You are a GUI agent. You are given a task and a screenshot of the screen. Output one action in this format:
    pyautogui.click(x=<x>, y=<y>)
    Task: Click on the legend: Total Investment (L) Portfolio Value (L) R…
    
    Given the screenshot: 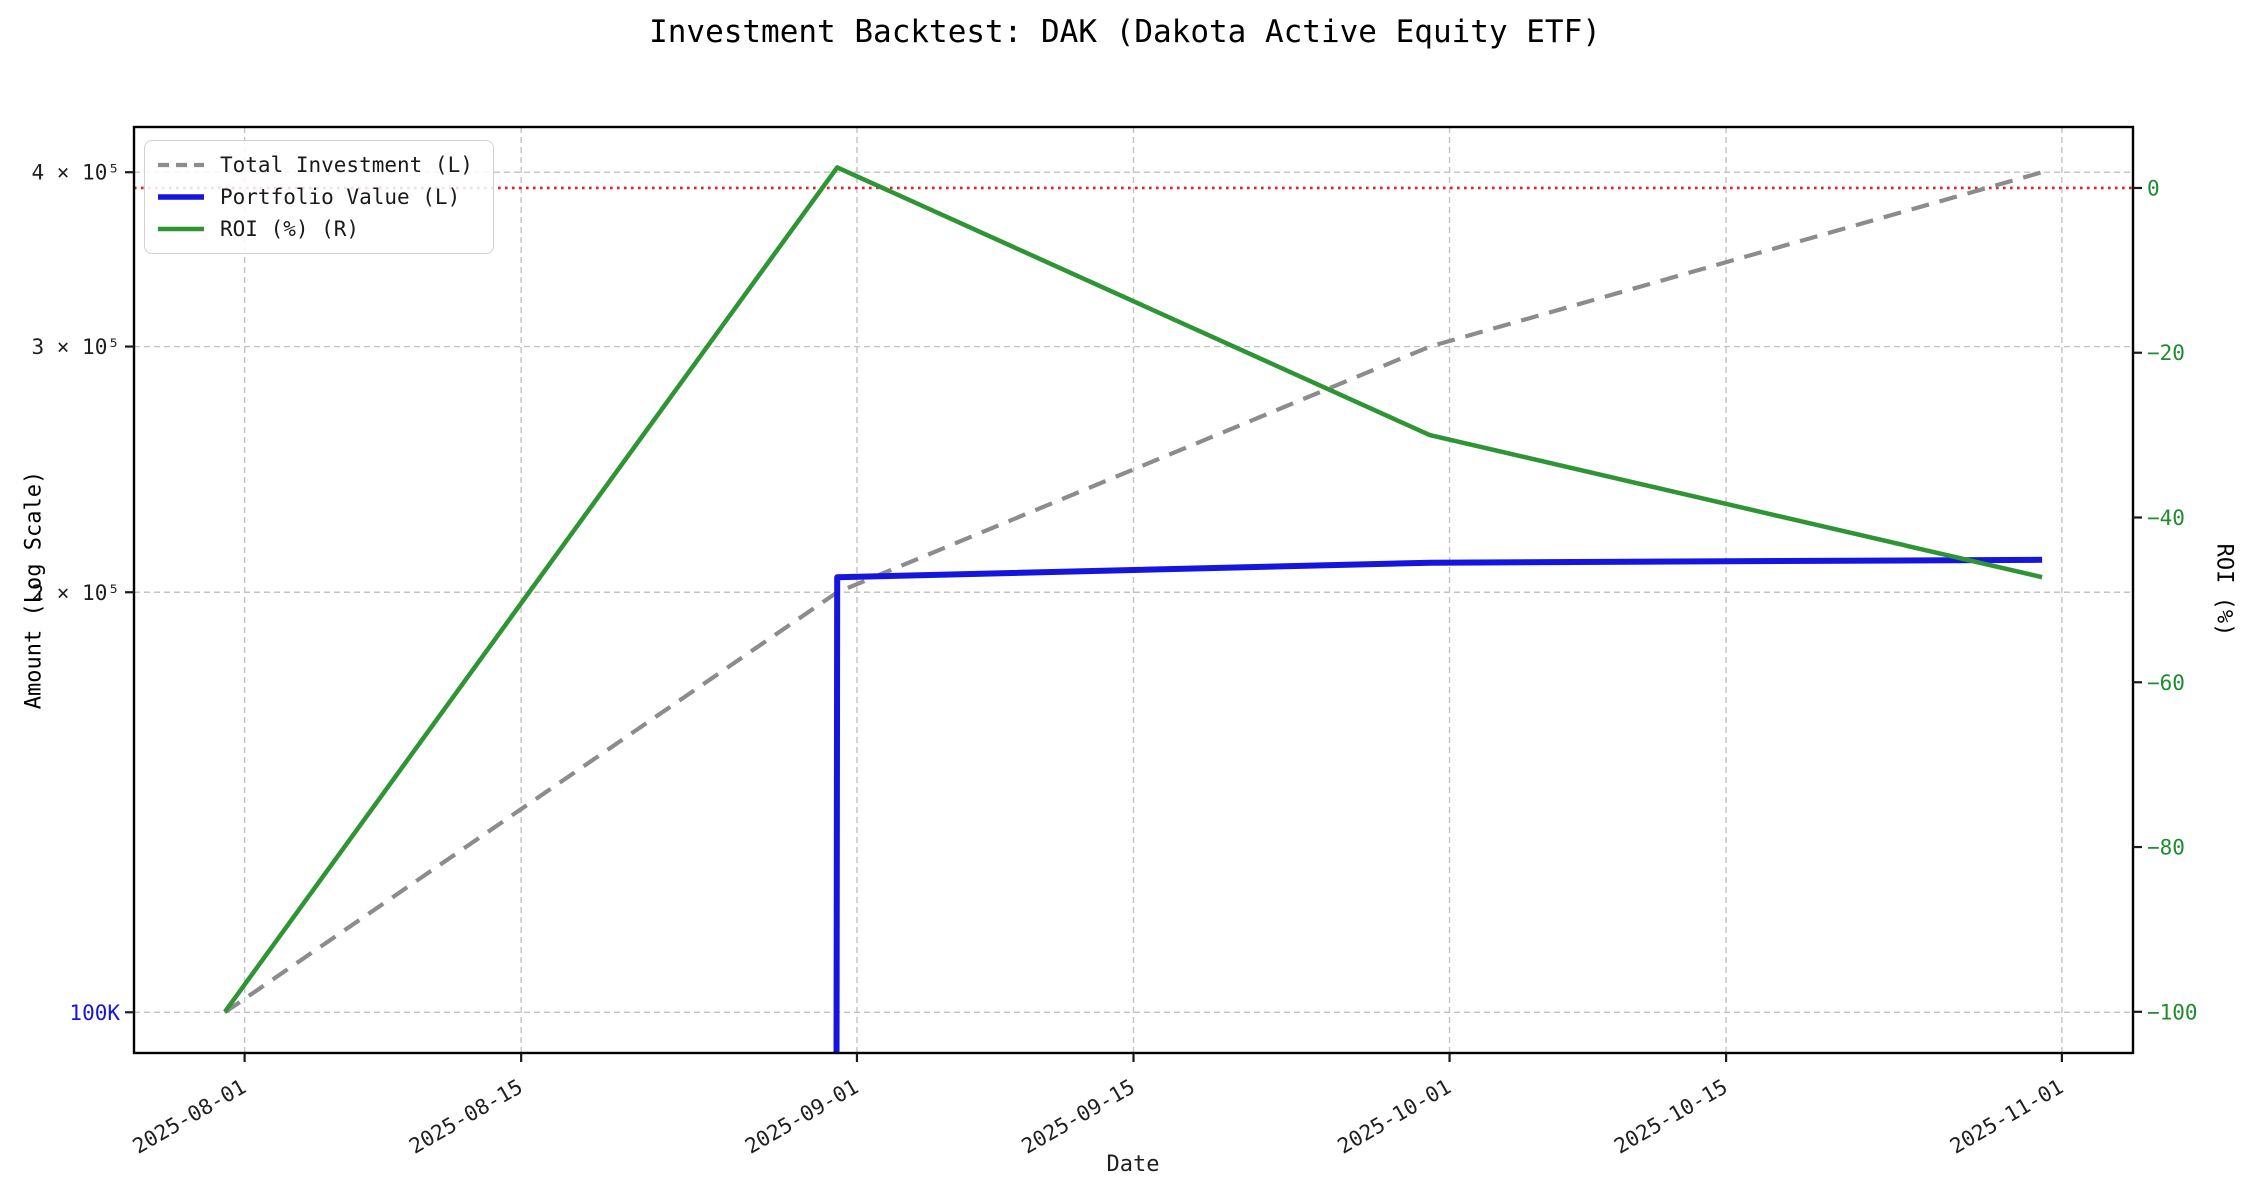 What is the action you would take?
    pyautogui.click(x=319, y=197)
    